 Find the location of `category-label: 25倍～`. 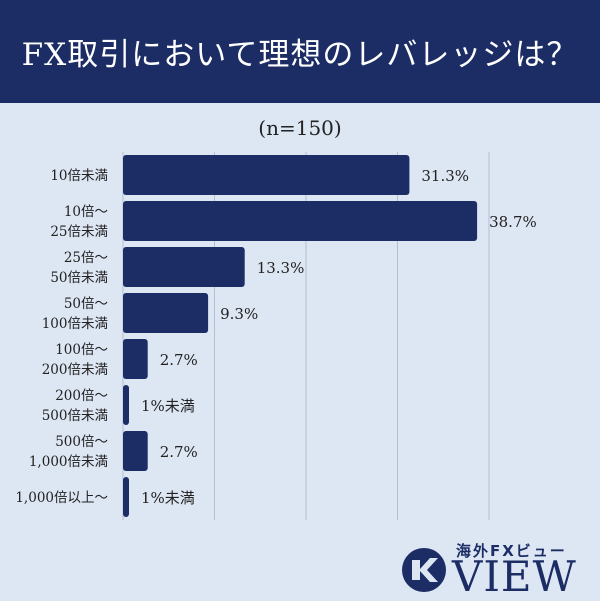

category-label: 25倍～ is located at coordinates (86, 258).